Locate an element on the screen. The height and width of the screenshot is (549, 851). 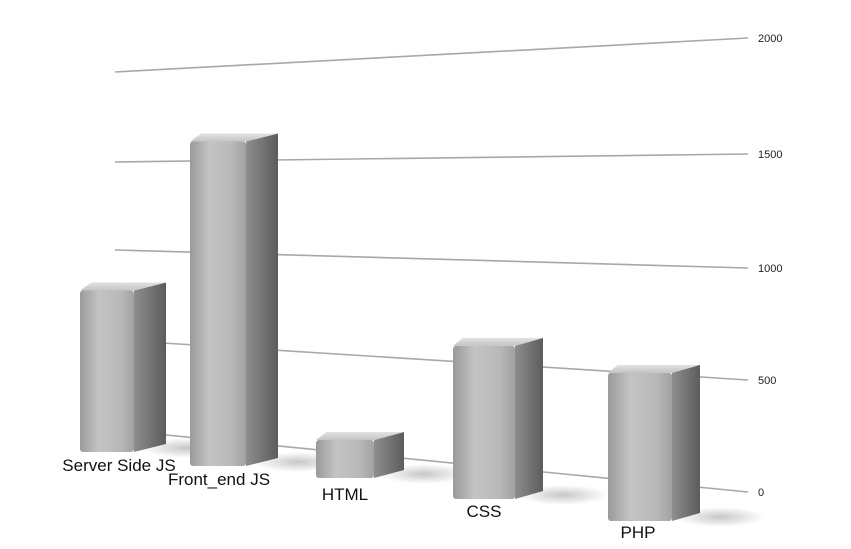
y-axis-ticks: 0 500 1000 1500 2000 is located at coordinates (770, 266).